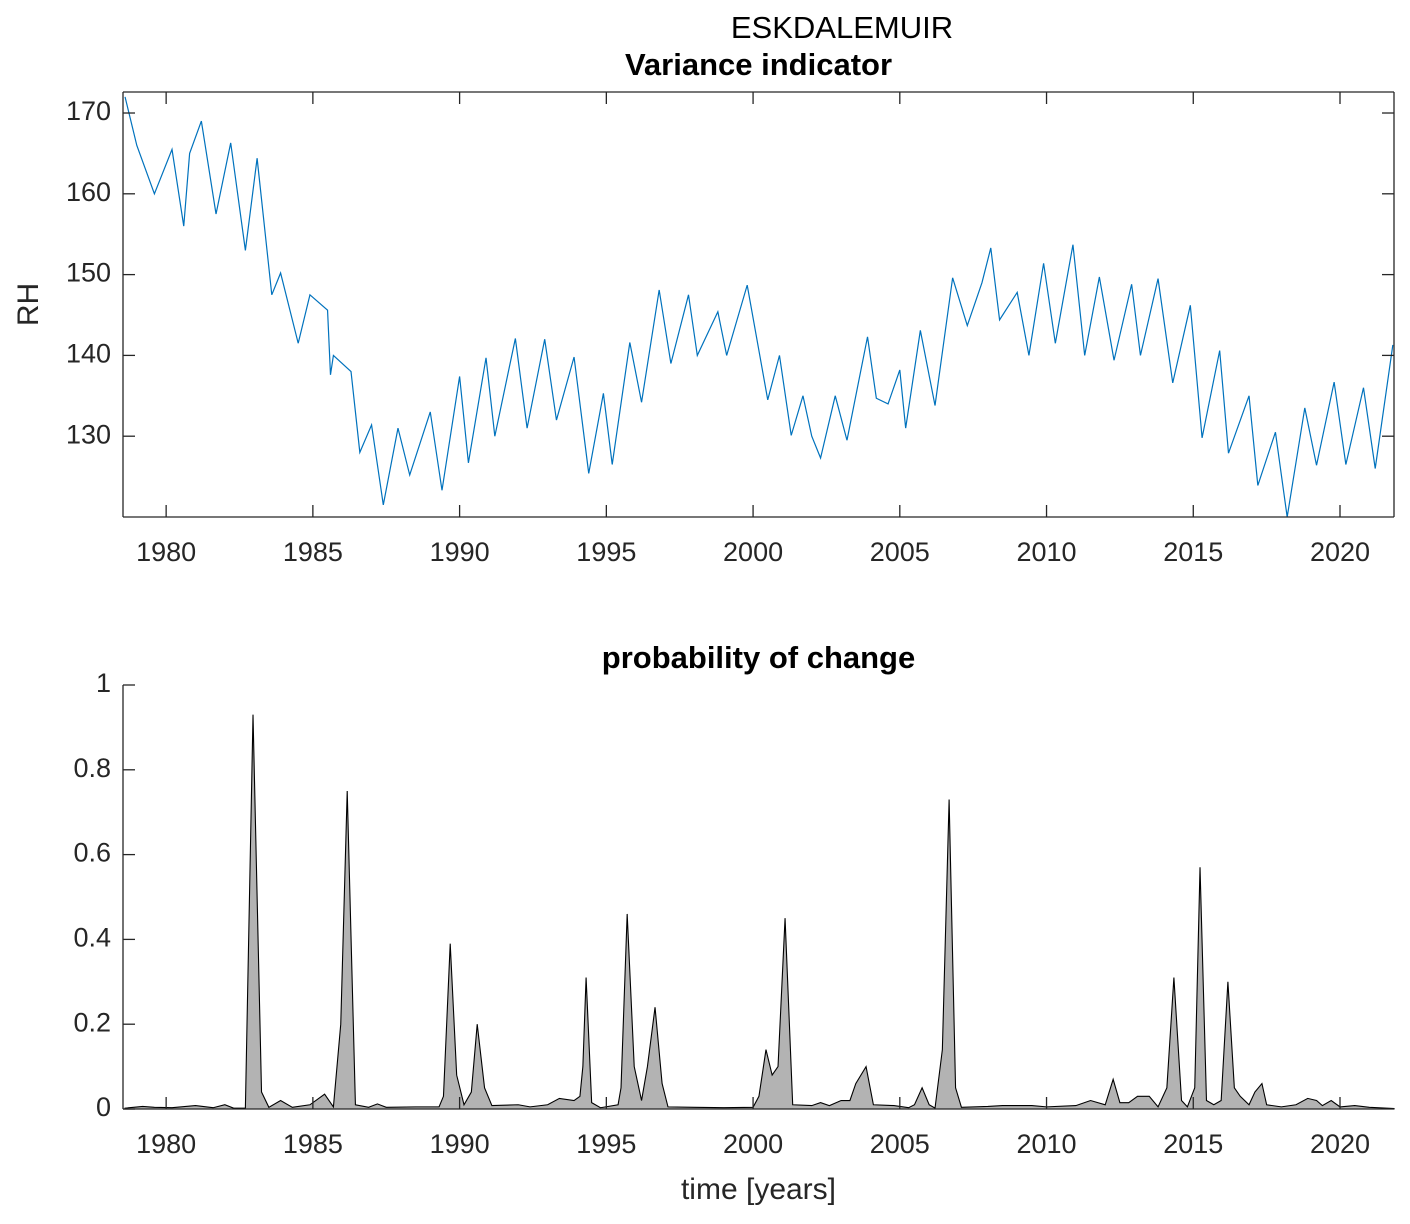  I want to click on y-axis-label: RH, so click(28, 304).